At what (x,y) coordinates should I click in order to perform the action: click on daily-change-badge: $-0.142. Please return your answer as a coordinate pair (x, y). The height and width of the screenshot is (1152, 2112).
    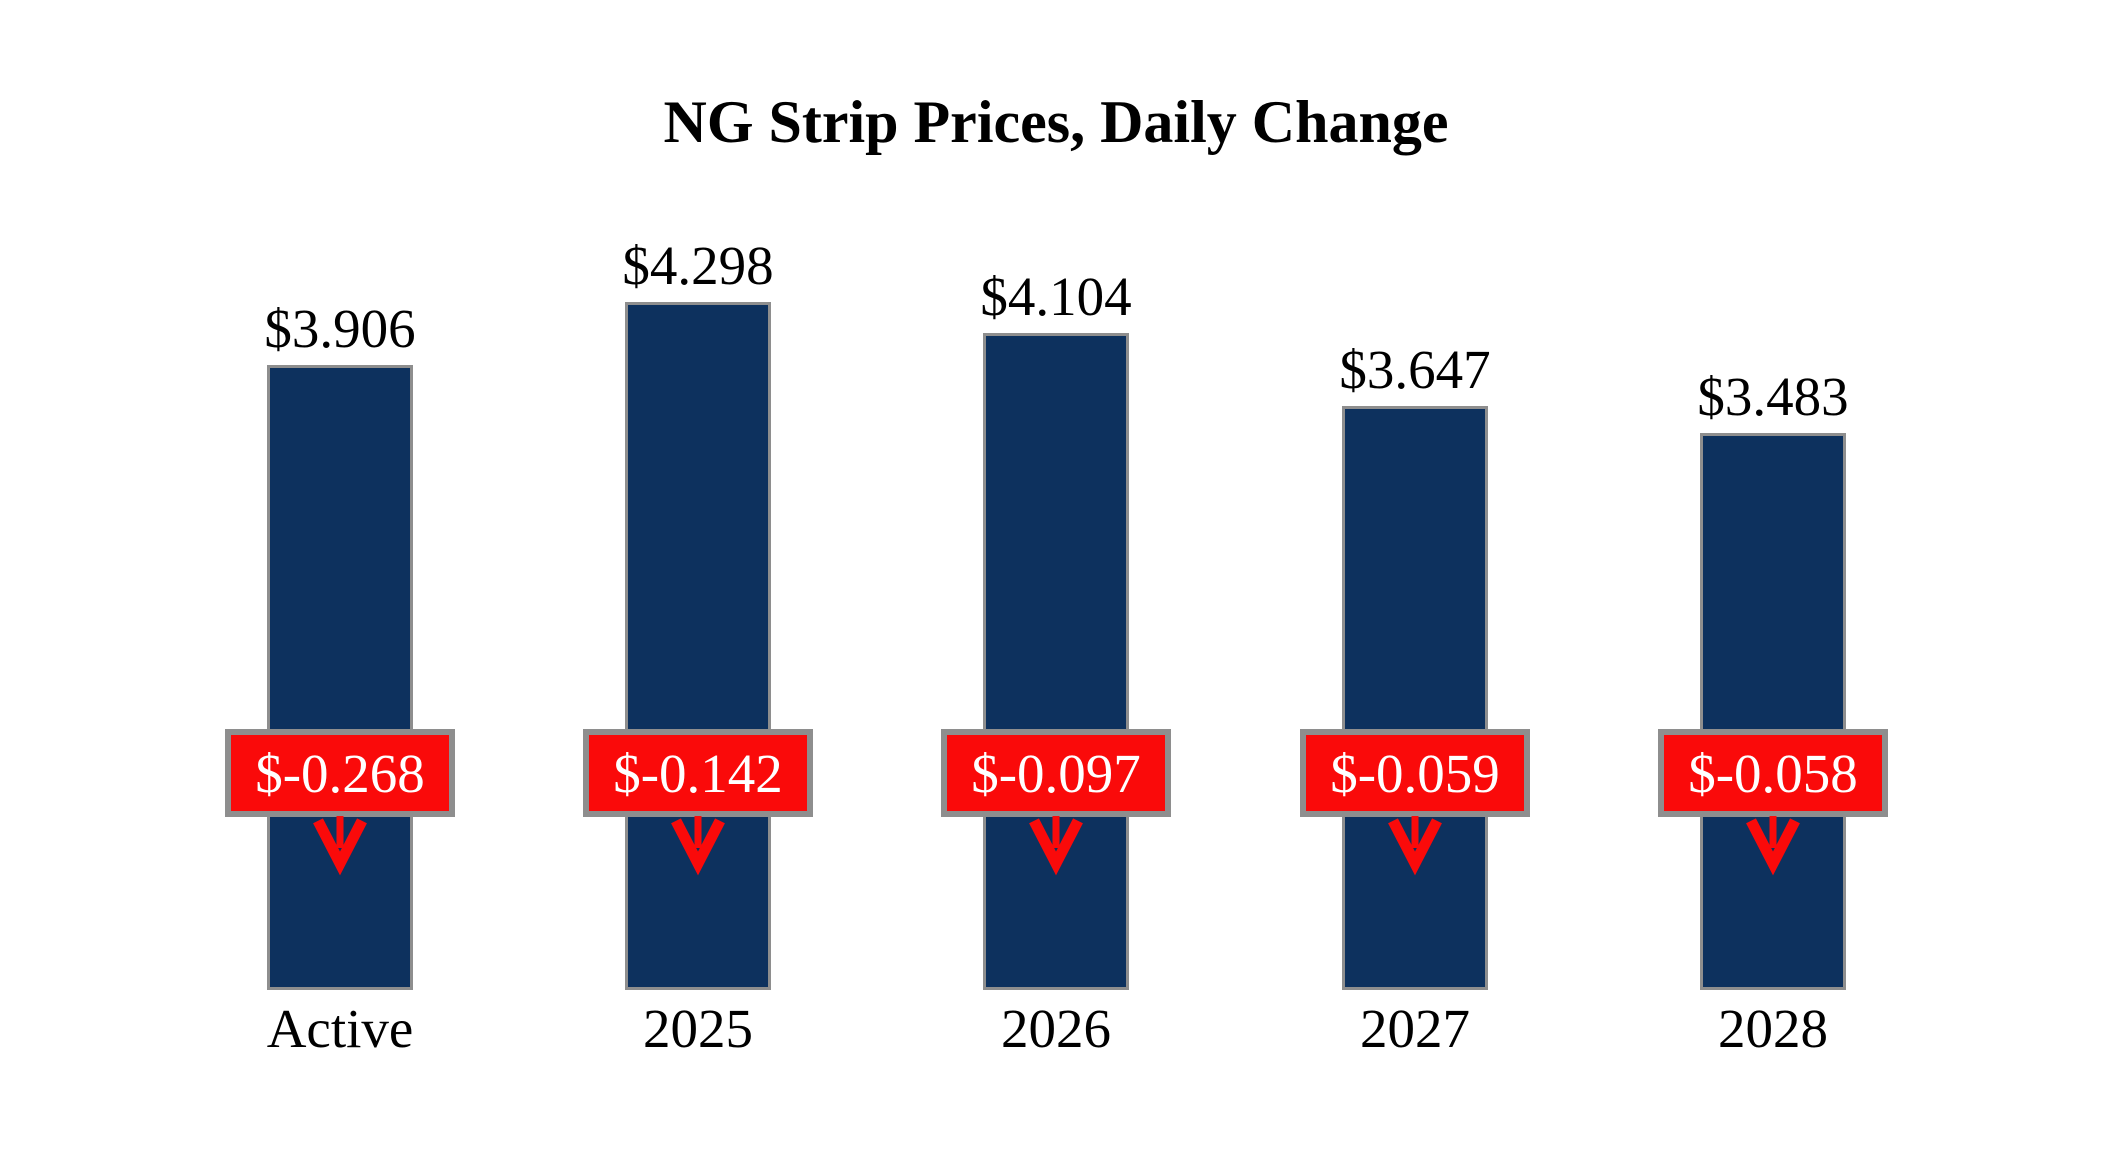
    Looking at the image, I should click on (698, 773).